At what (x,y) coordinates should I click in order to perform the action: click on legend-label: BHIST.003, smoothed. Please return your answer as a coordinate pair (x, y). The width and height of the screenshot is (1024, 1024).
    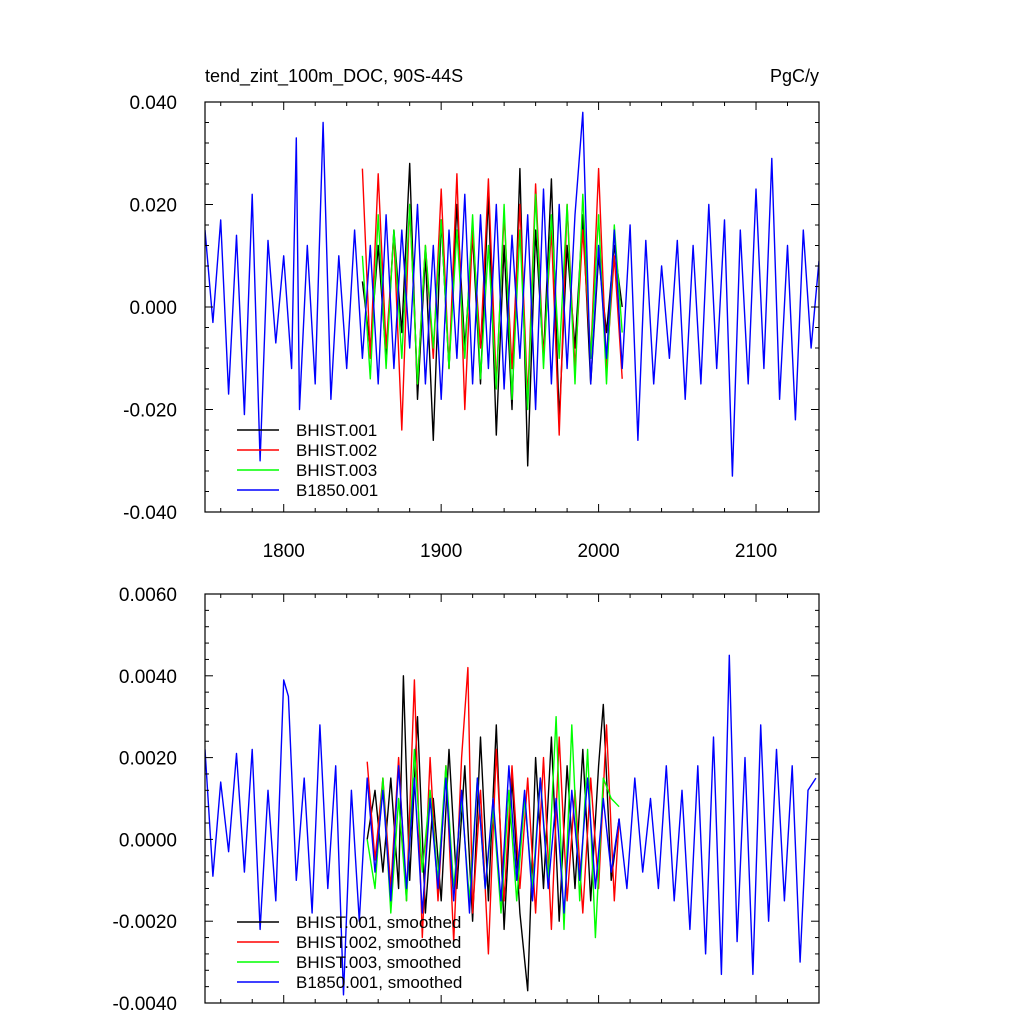
    Looking at the image, I should click on (378, 962).